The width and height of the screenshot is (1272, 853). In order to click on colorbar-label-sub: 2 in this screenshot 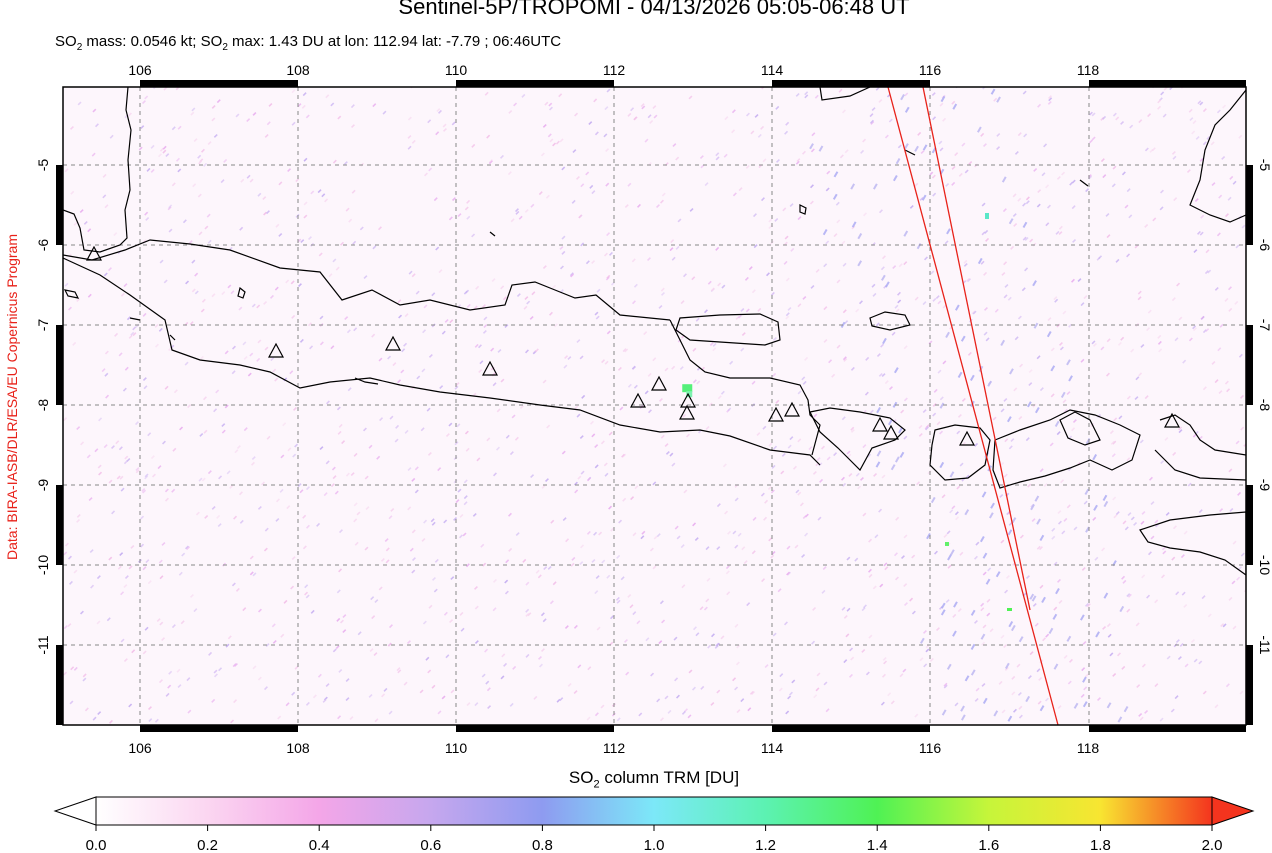, I will do `click(596, 784)`.